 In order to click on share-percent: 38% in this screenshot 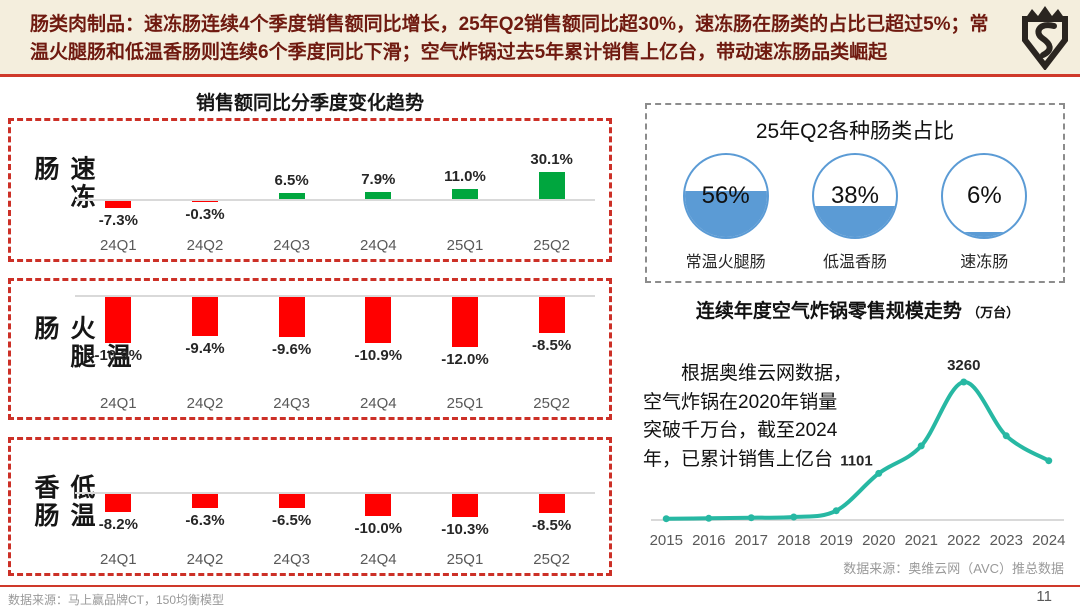, I will do `click(854, 195)`.